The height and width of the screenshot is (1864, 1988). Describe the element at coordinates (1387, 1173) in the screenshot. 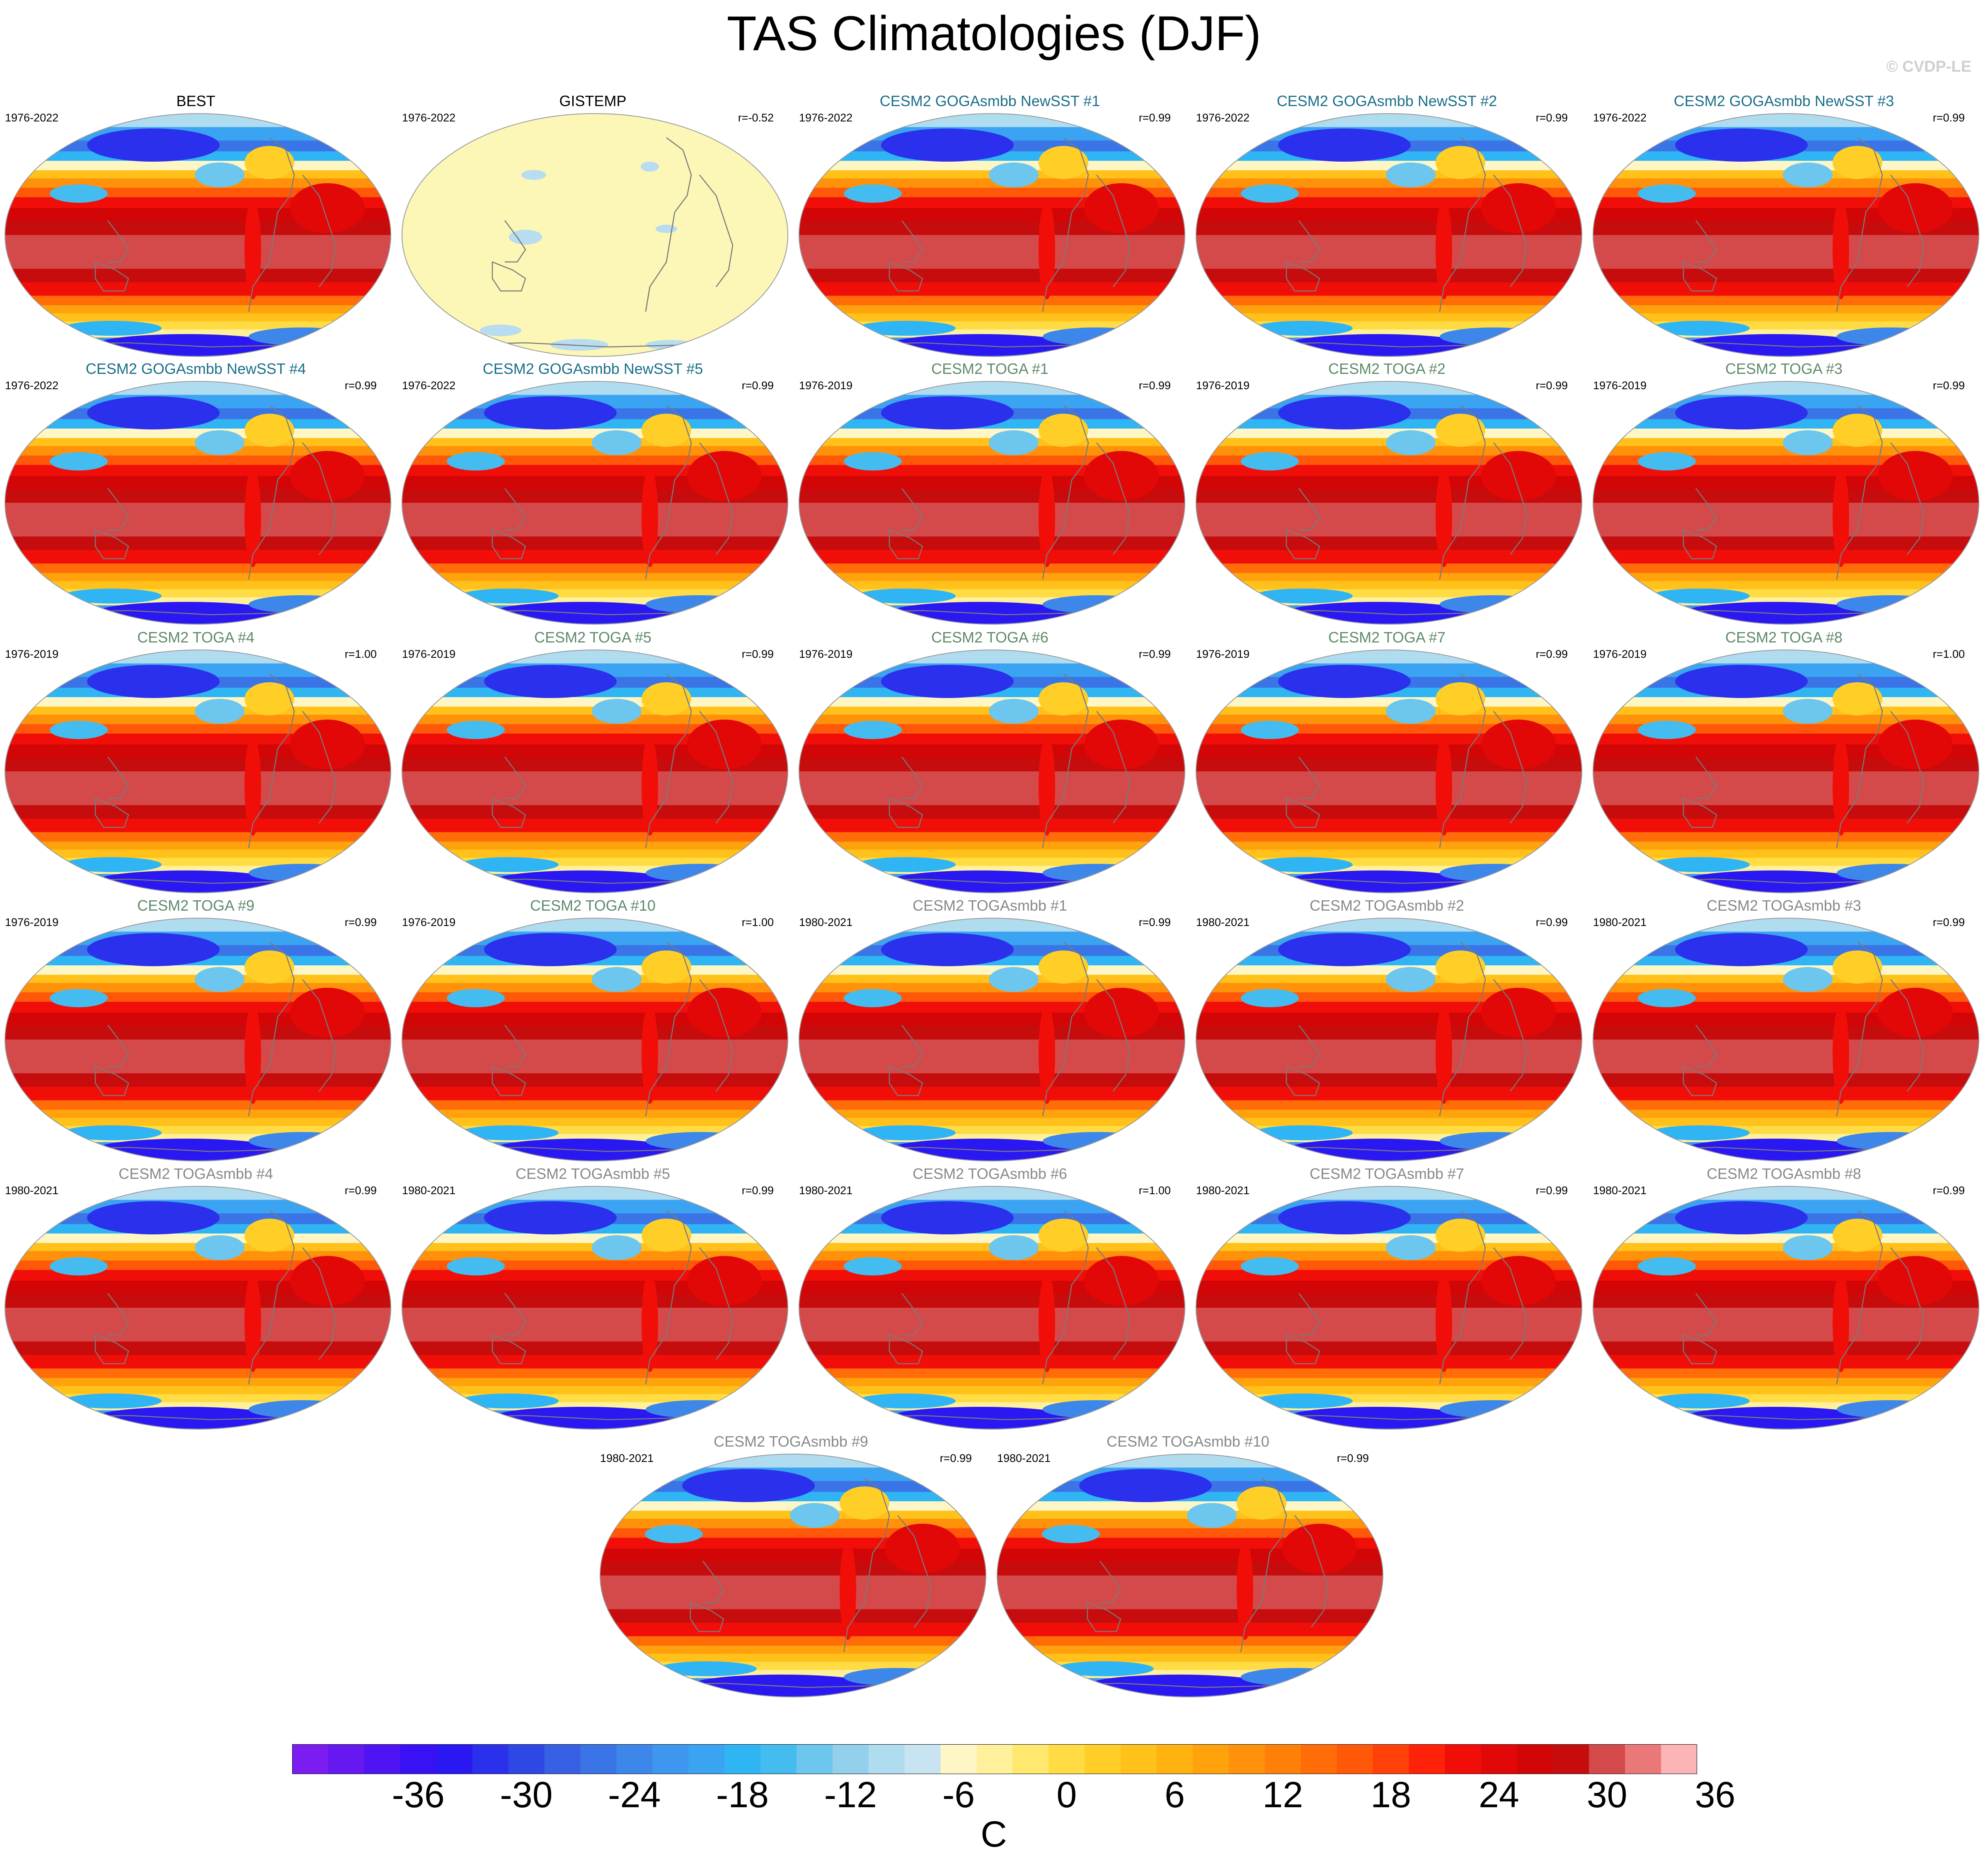

I see `panel-title: CESM2 TOGAsmbb #7` at that location.